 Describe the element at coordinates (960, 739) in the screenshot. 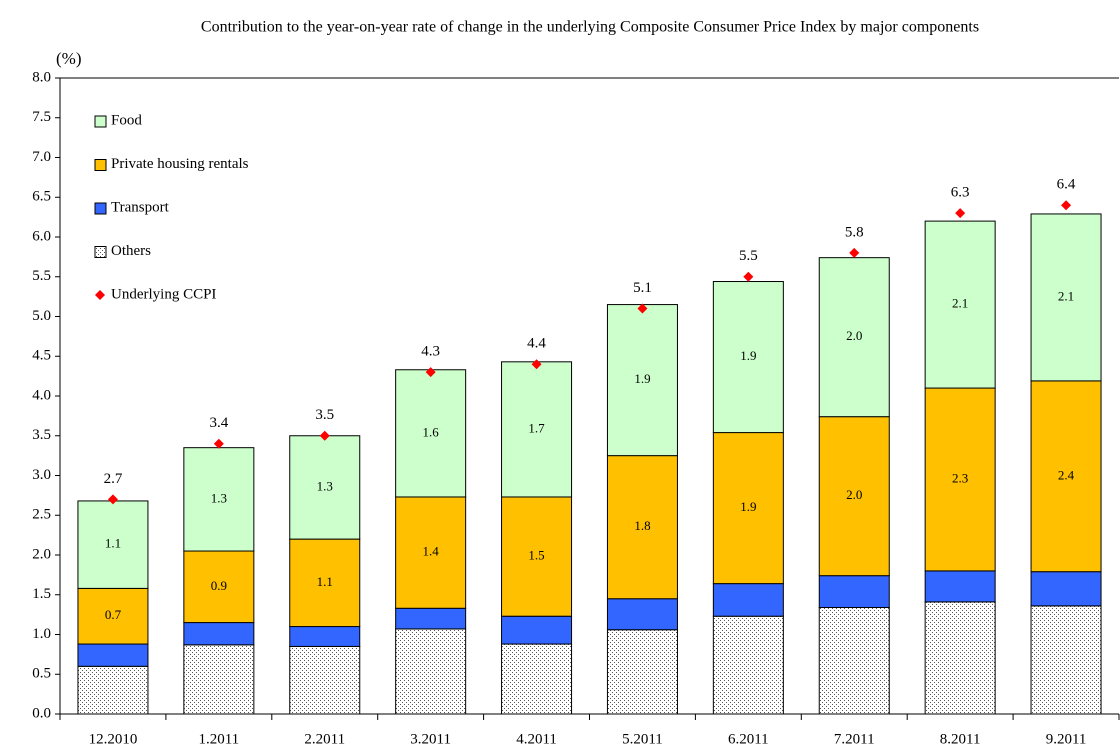

I see `x-tick-label: 8.2011` at that location.